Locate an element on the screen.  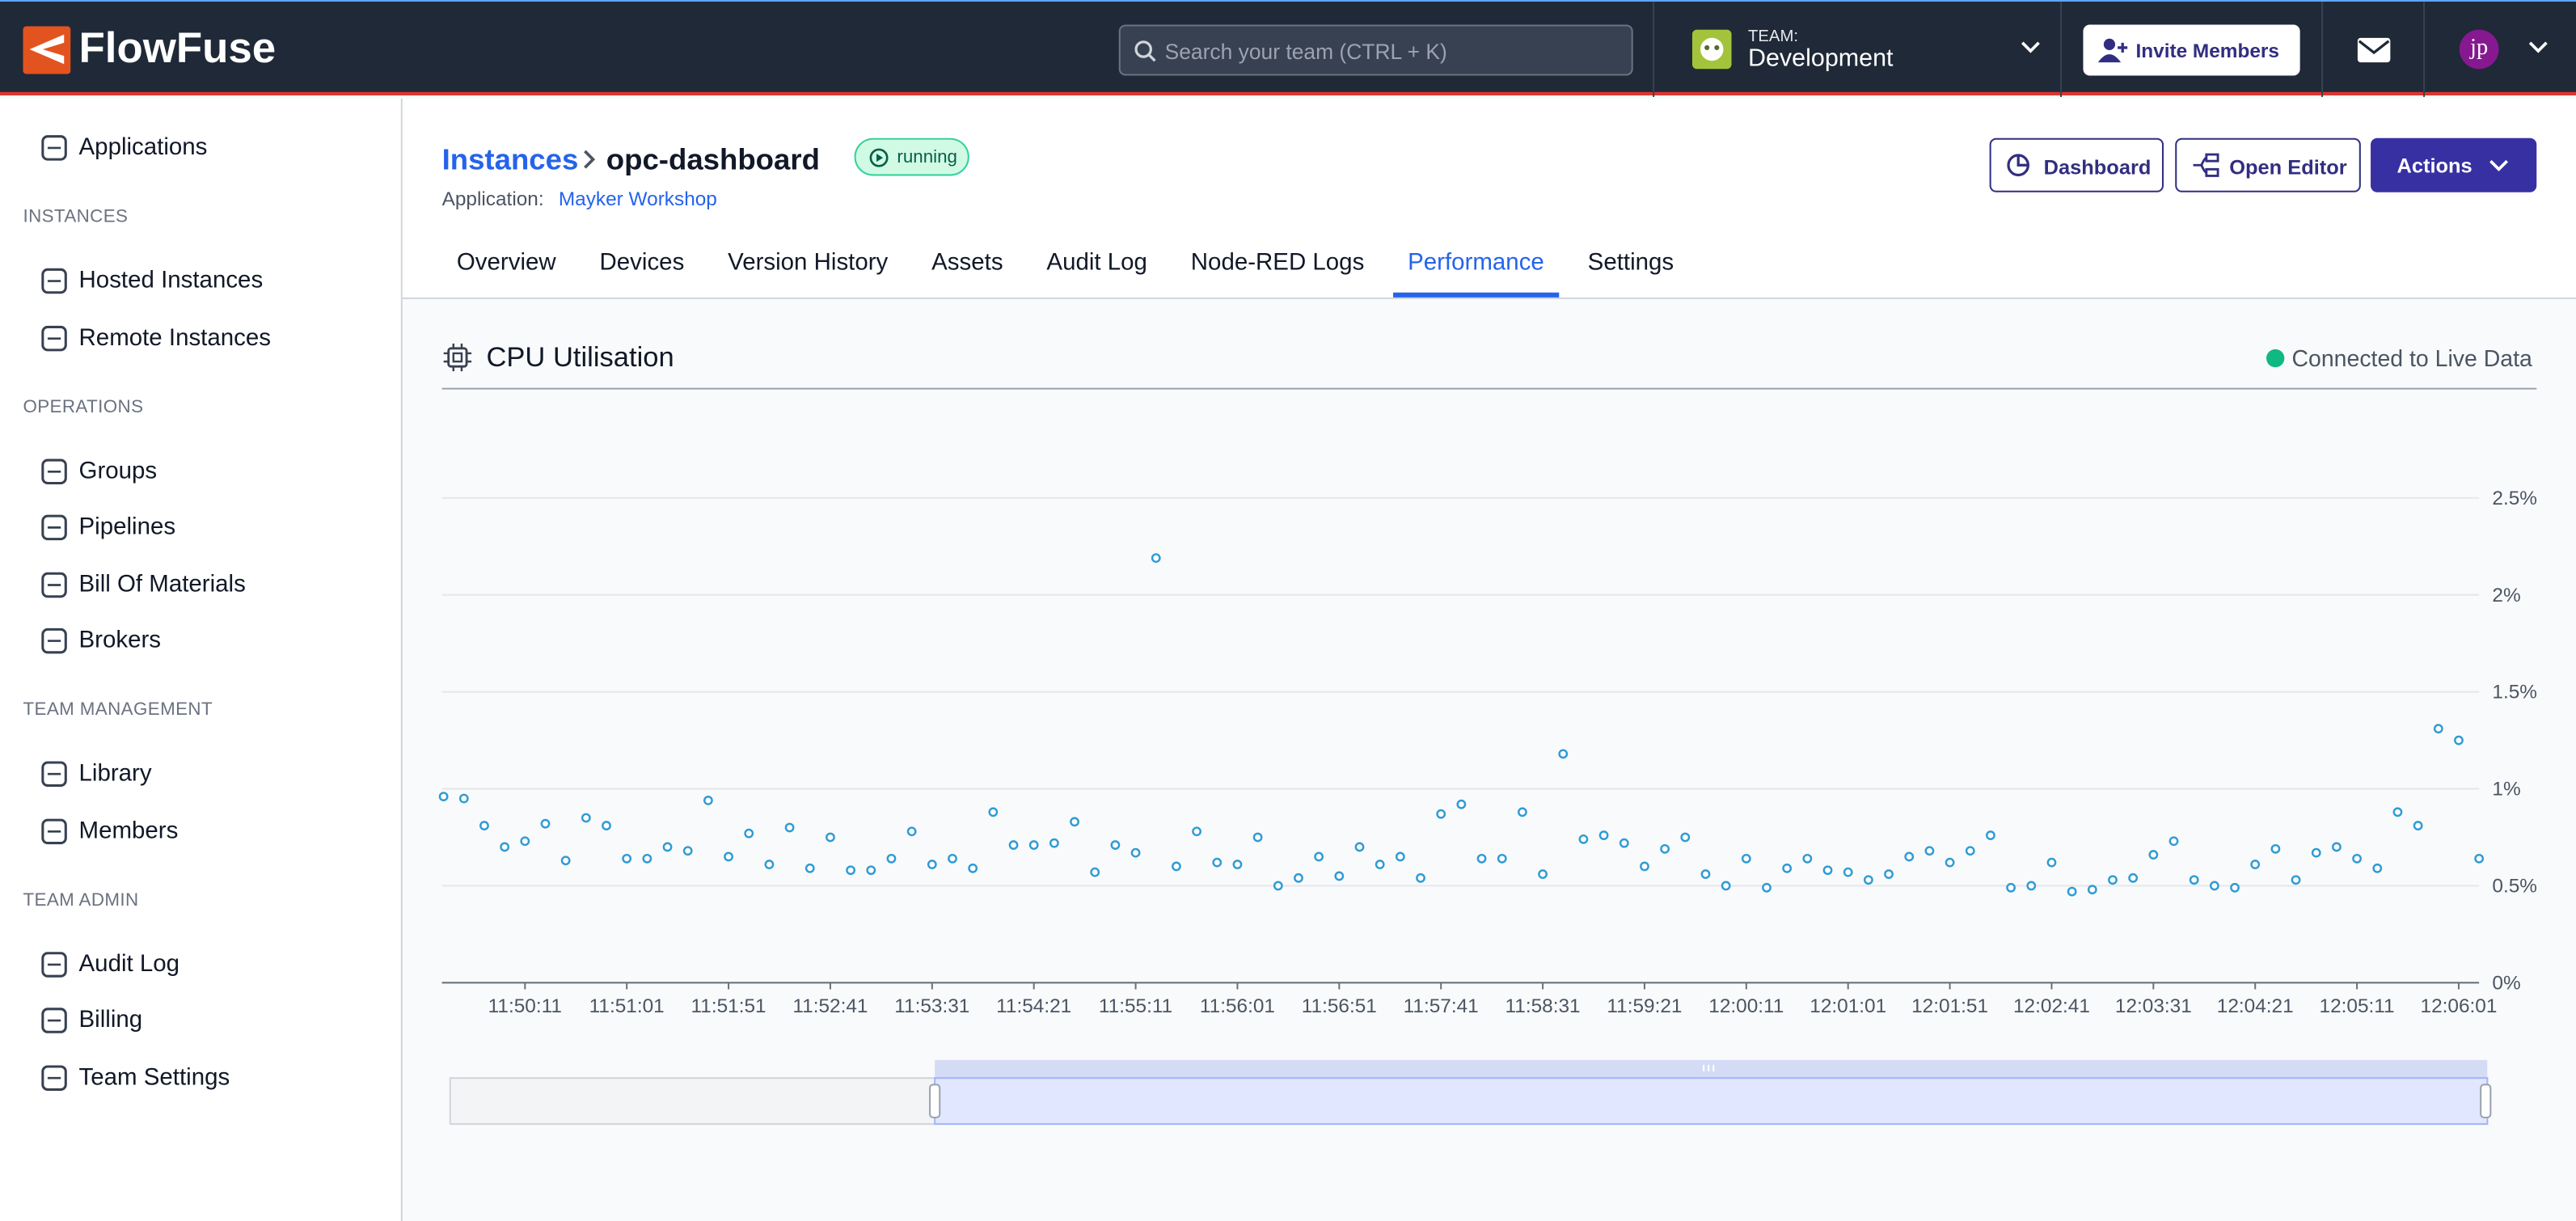
separator is located at coordinates (2424, 49).